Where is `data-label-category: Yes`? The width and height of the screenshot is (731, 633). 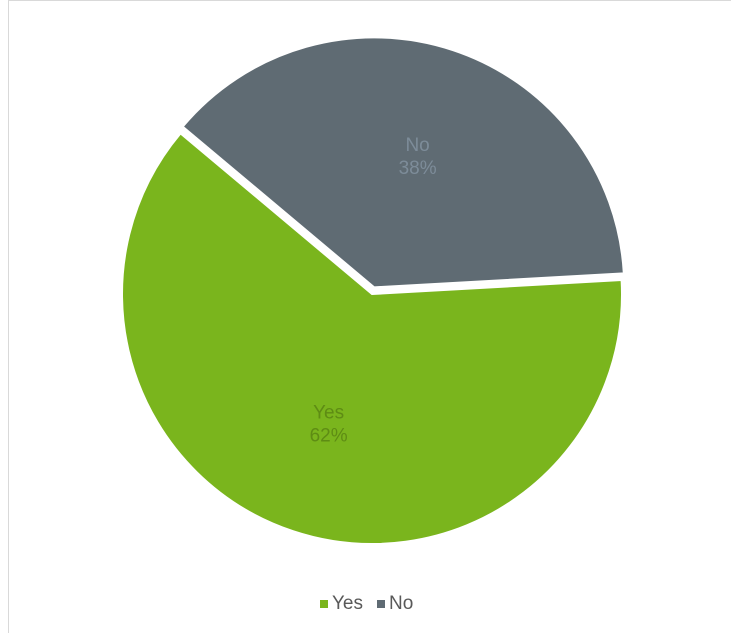 data-label-category: Yes is located at coordinates (328, 412).